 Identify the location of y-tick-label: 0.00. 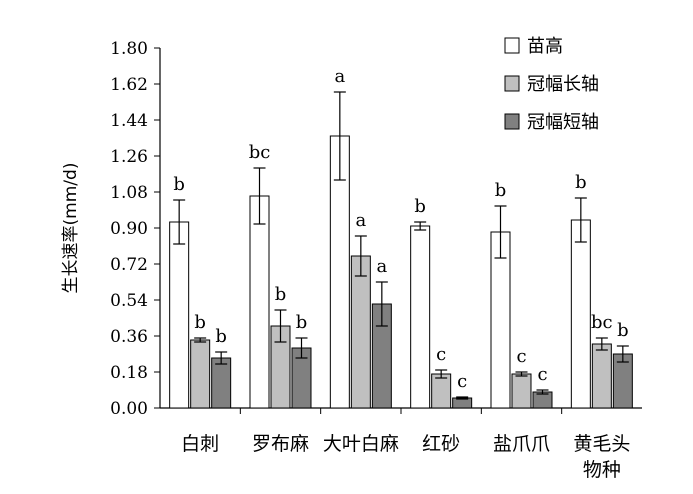
(129, 409).